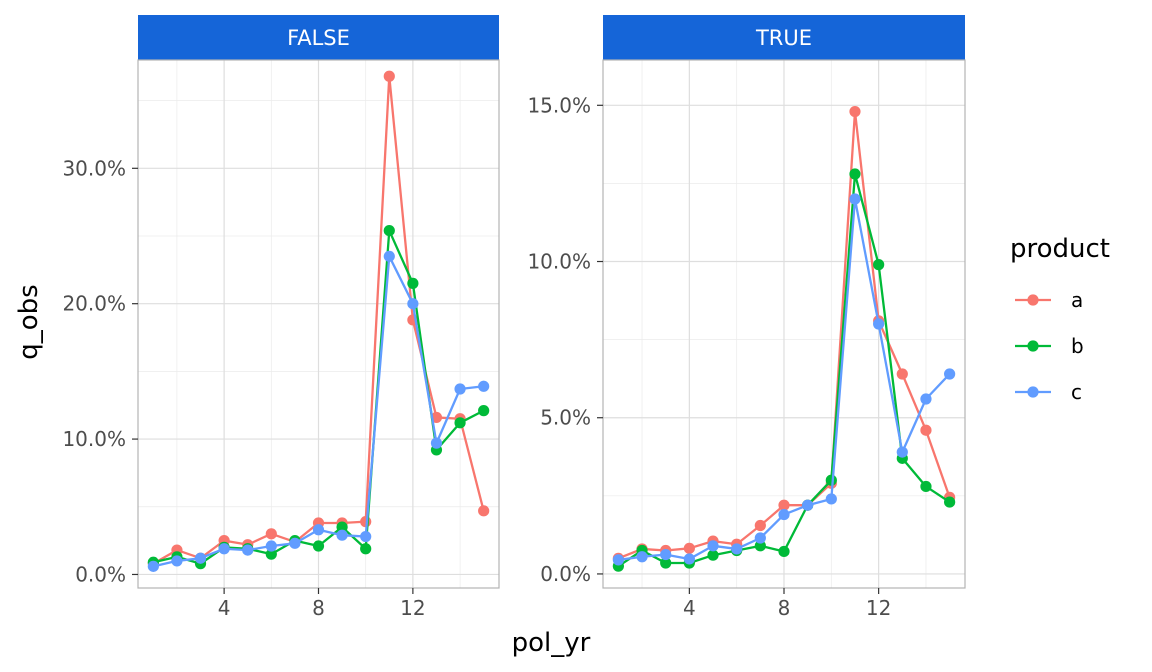  I want to click on y-tick-label: 15.0%, so click(559, 105).